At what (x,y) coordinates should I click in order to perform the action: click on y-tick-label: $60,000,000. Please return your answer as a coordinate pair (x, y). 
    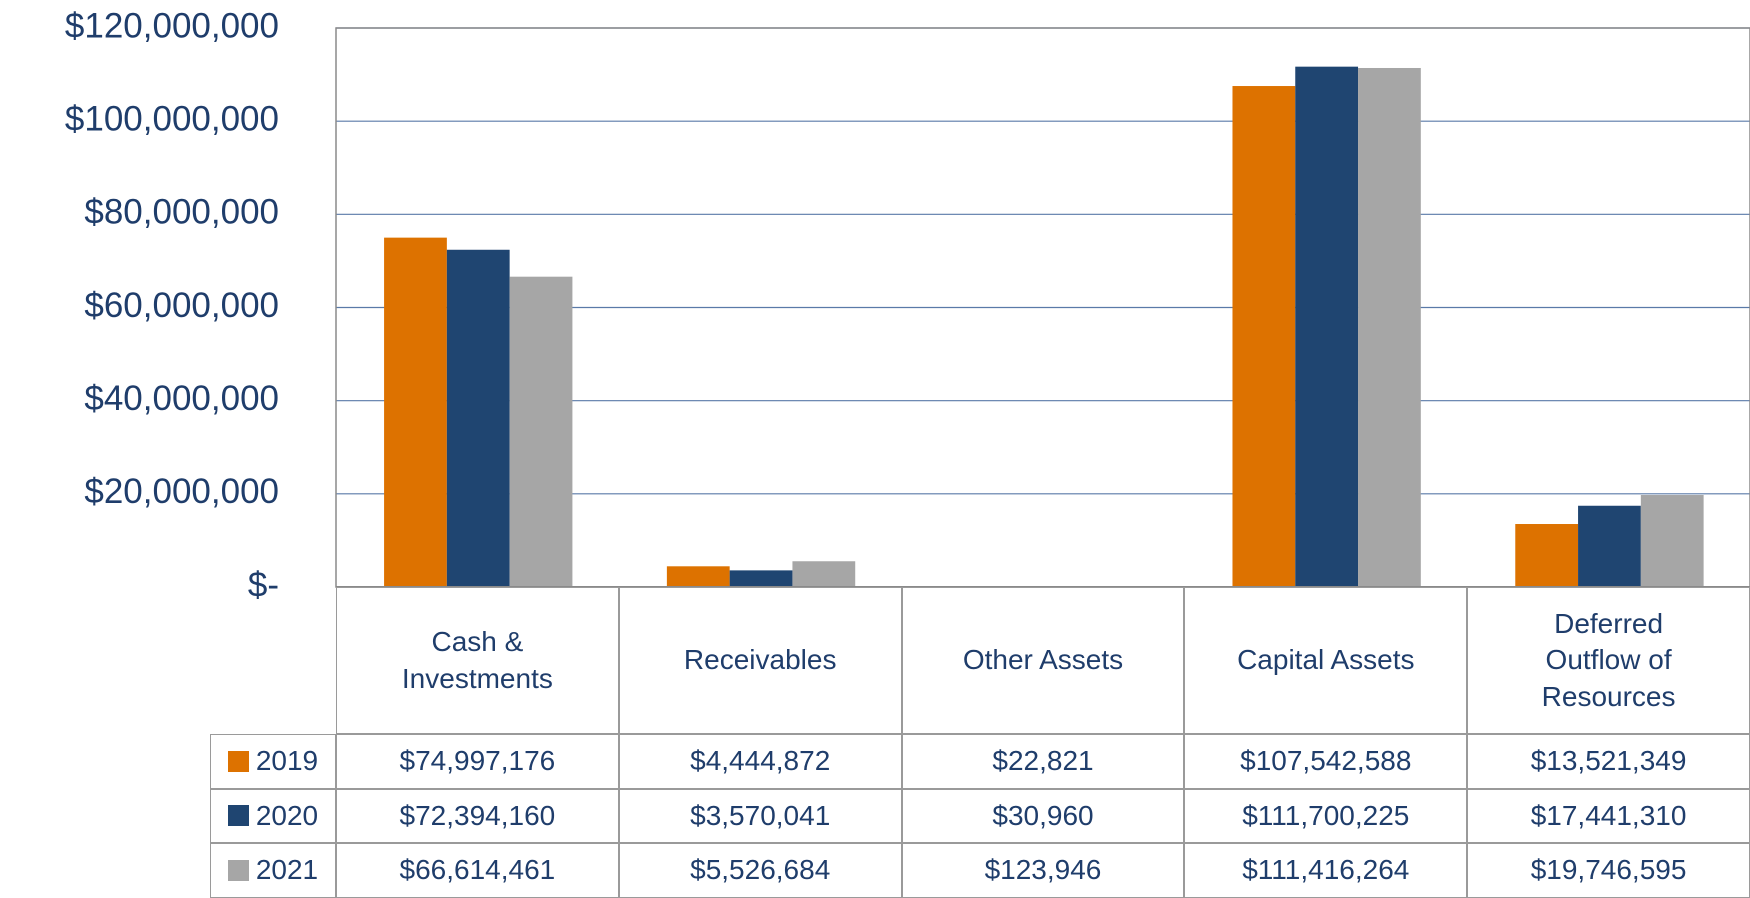
    Looking at the image, I should click on (181, 305).